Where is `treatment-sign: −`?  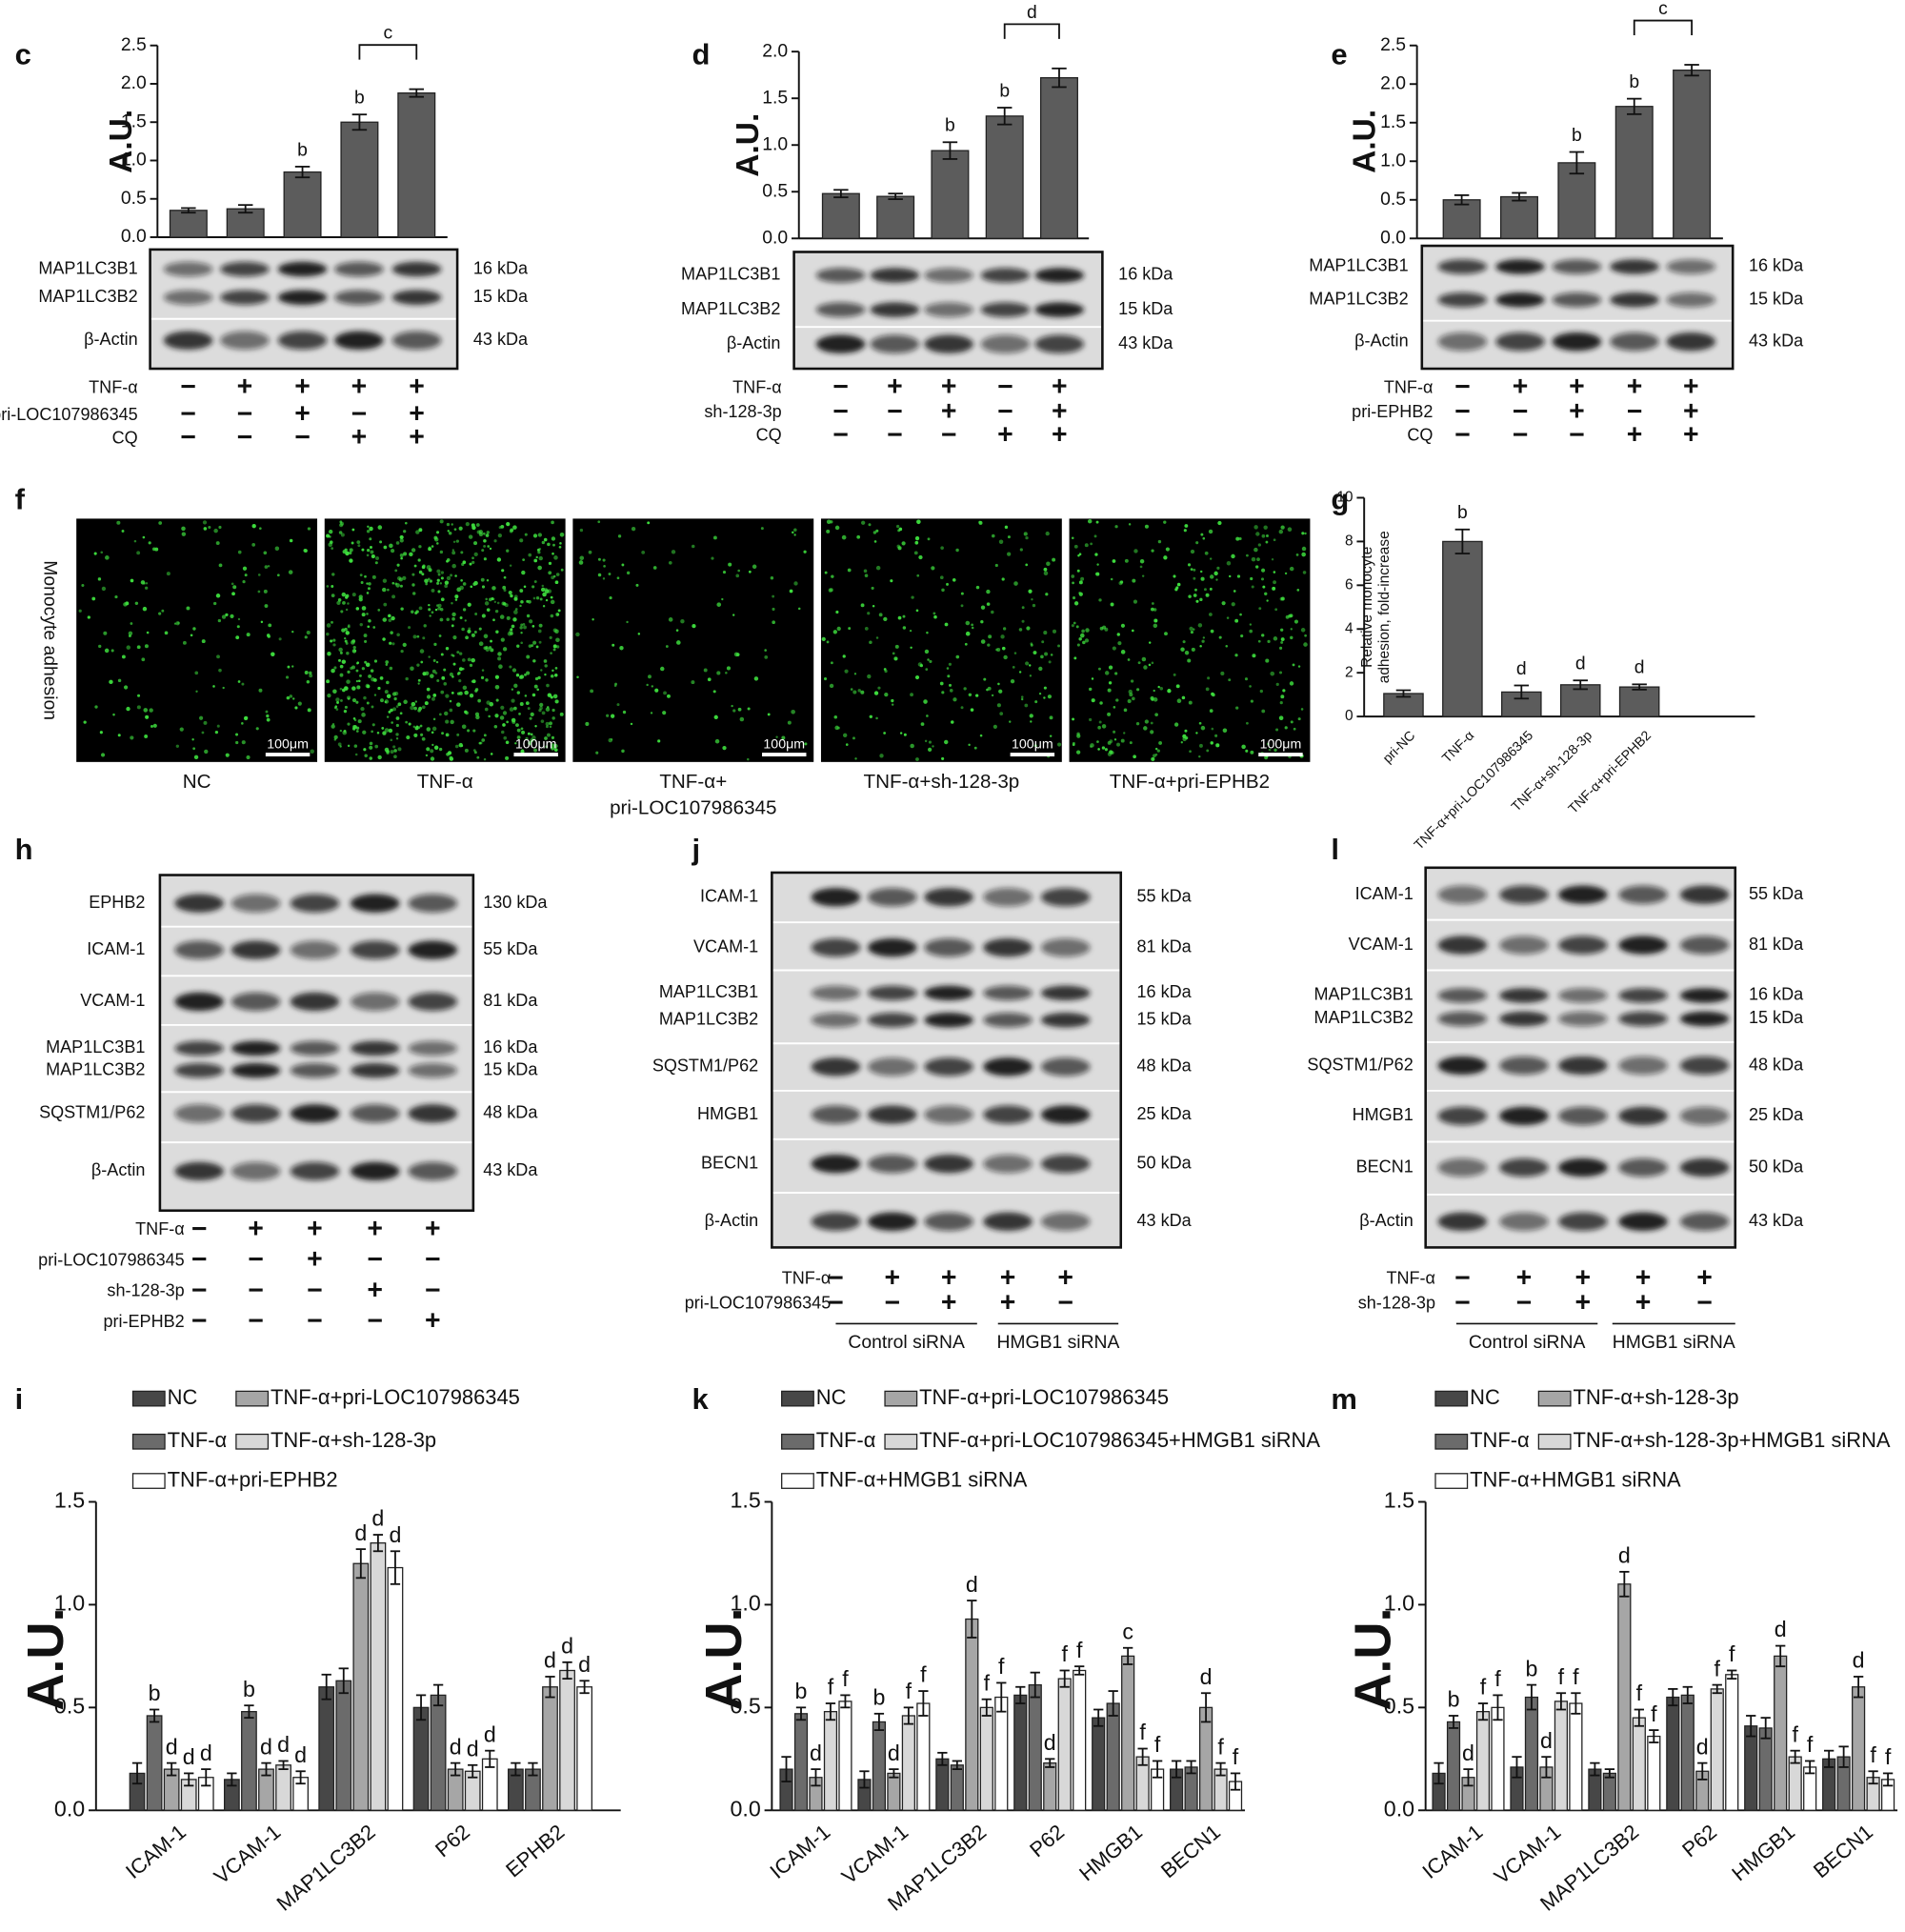 treatment-sign: − is located at coordinates (1462, 412).